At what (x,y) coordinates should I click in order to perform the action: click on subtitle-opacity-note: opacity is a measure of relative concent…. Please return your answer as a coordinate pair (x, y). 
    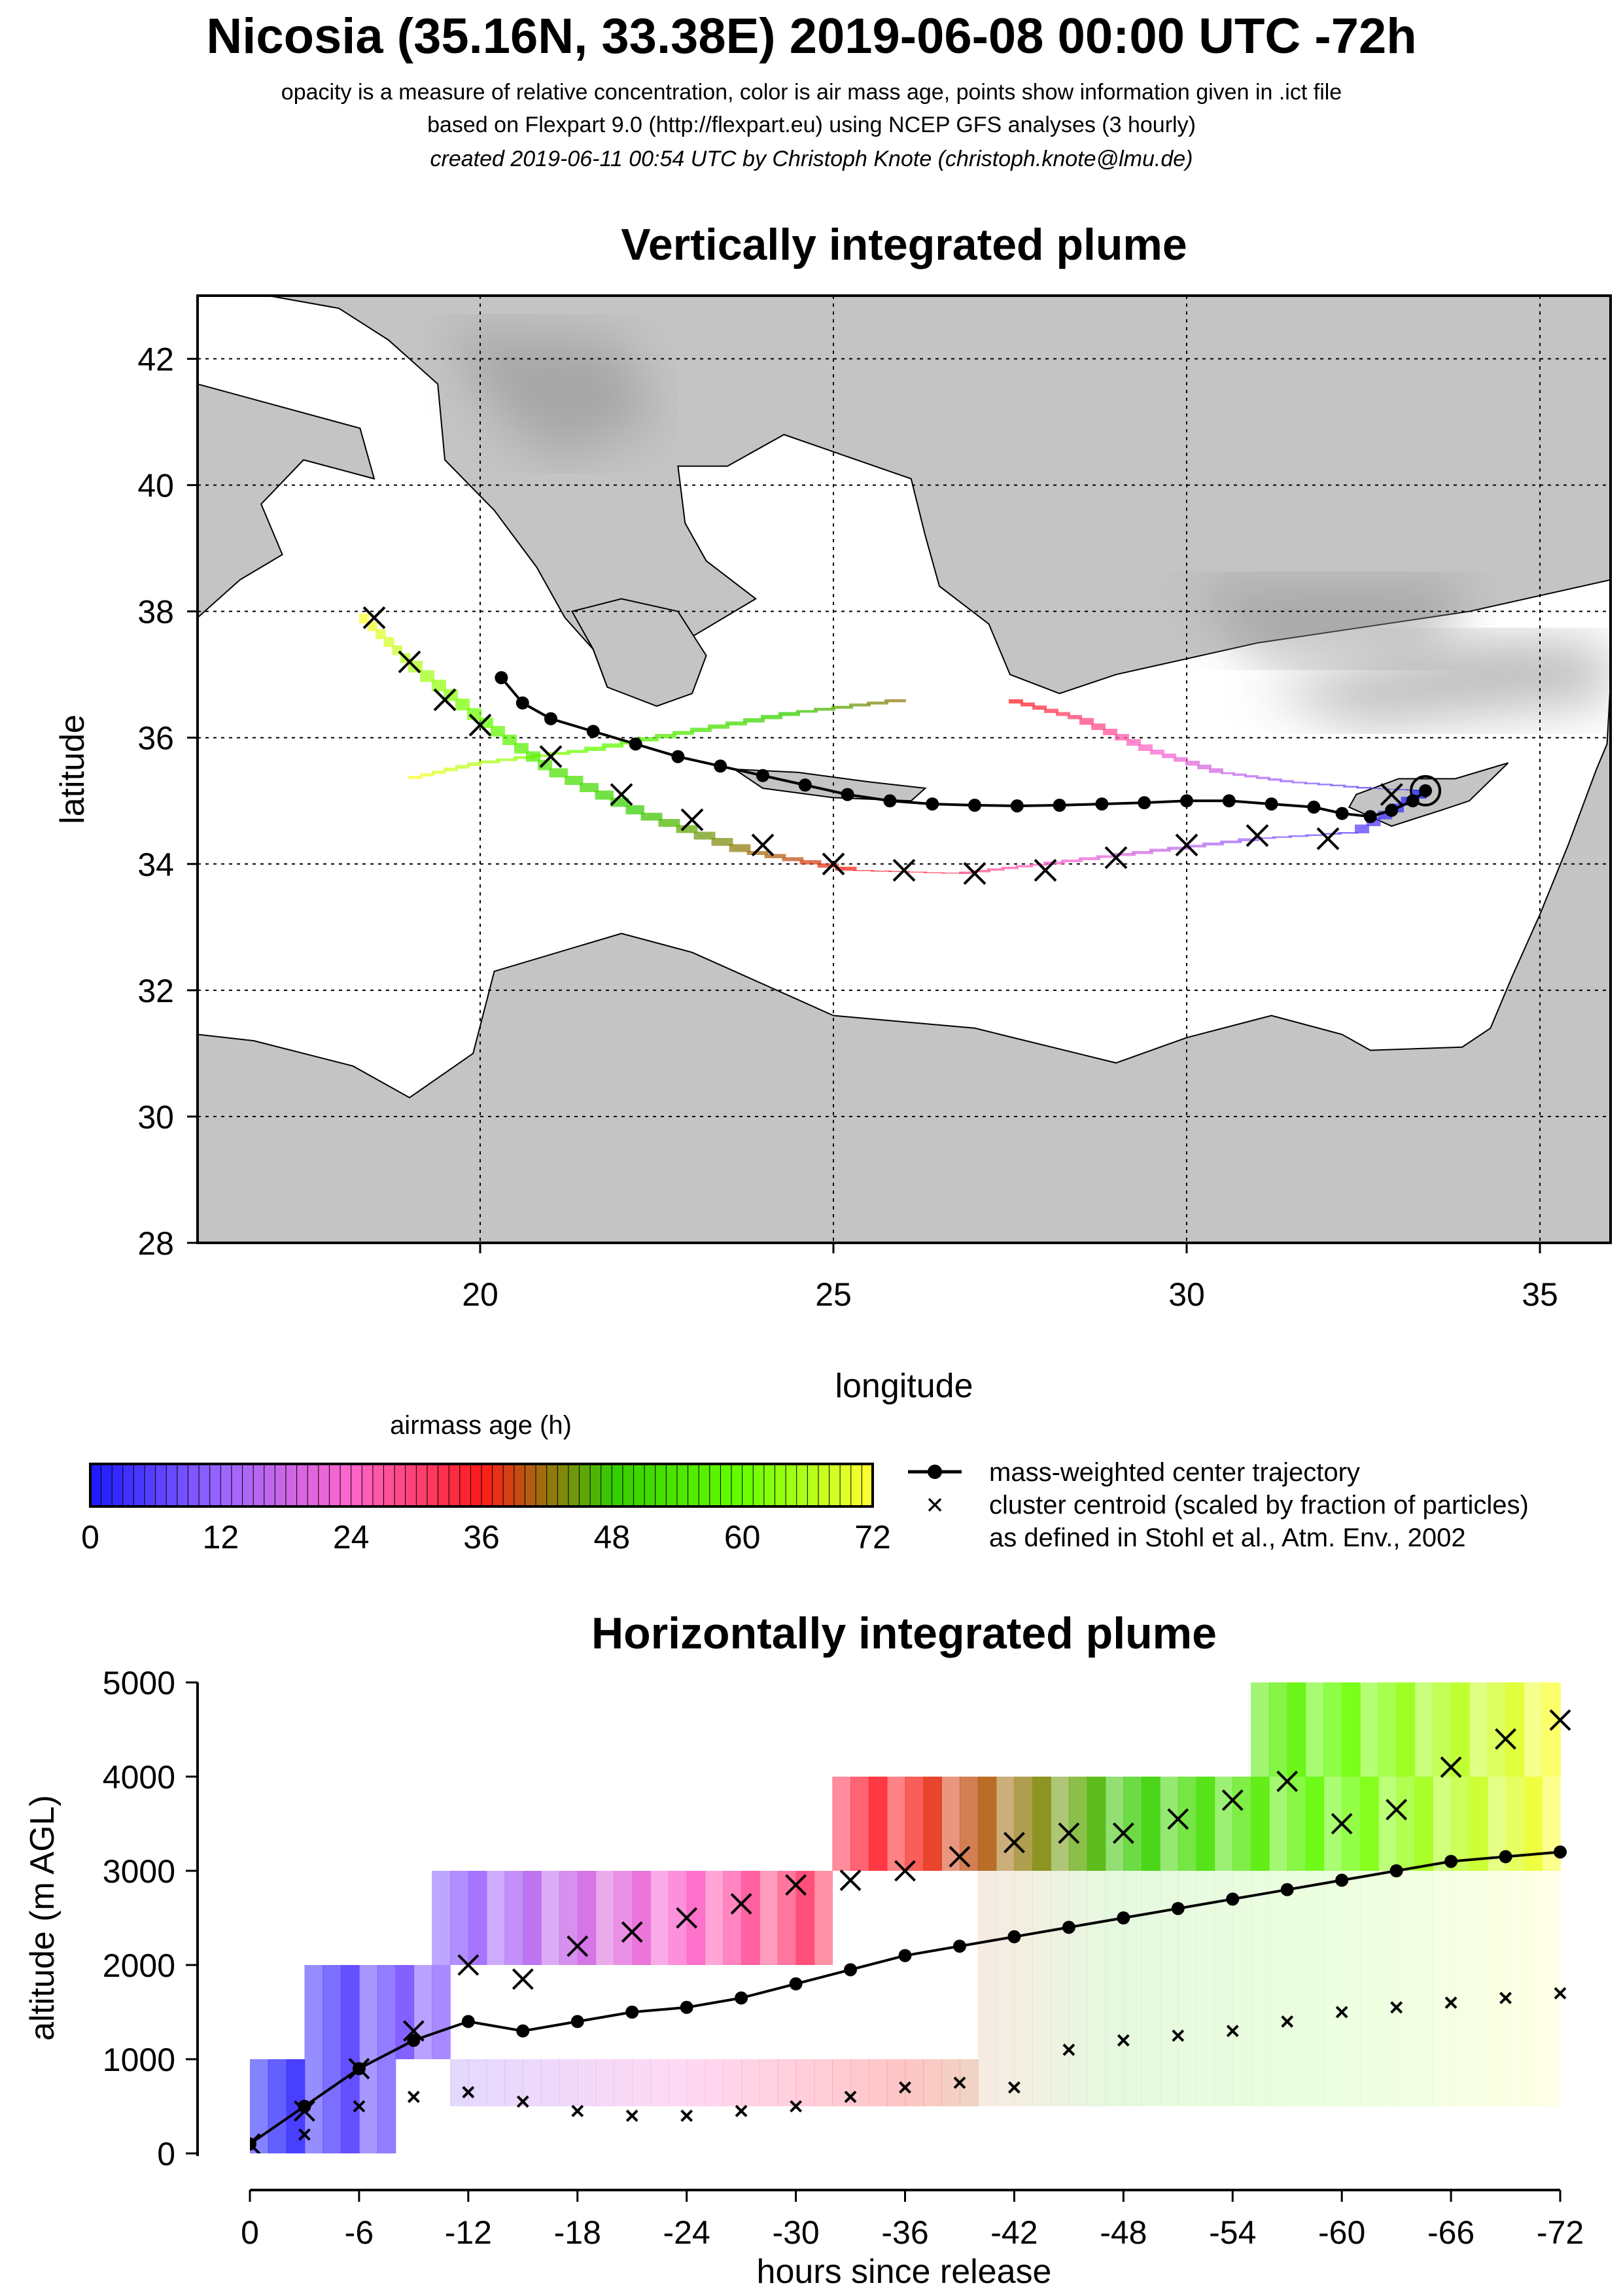
    Looking at the image, I should click on (812, 92).